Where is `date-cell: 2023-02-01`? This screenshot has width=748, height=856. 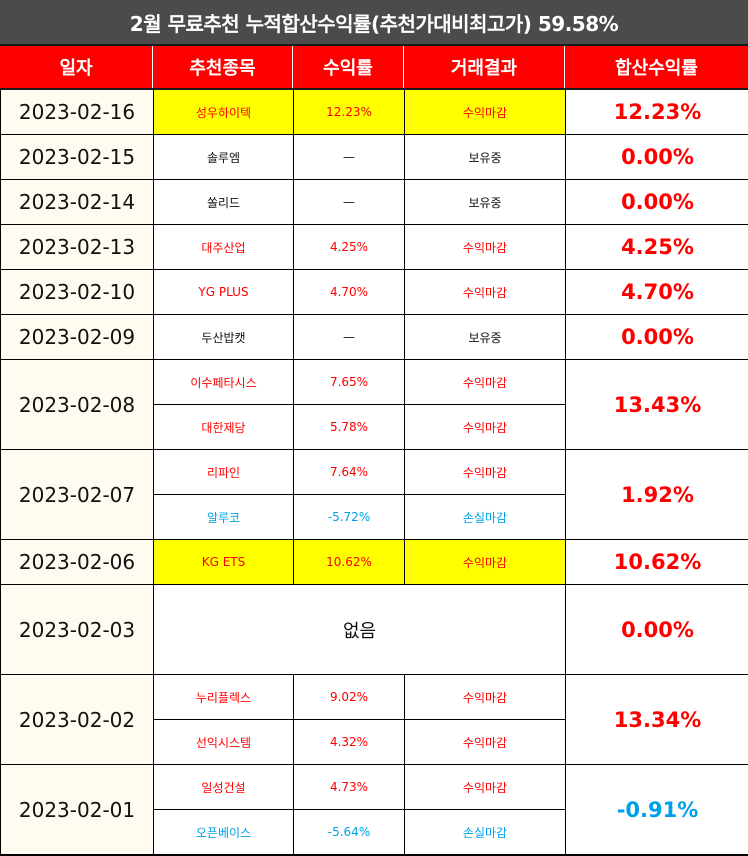 date-cell: 2023-02-01 is located at coordinates (77, 810).